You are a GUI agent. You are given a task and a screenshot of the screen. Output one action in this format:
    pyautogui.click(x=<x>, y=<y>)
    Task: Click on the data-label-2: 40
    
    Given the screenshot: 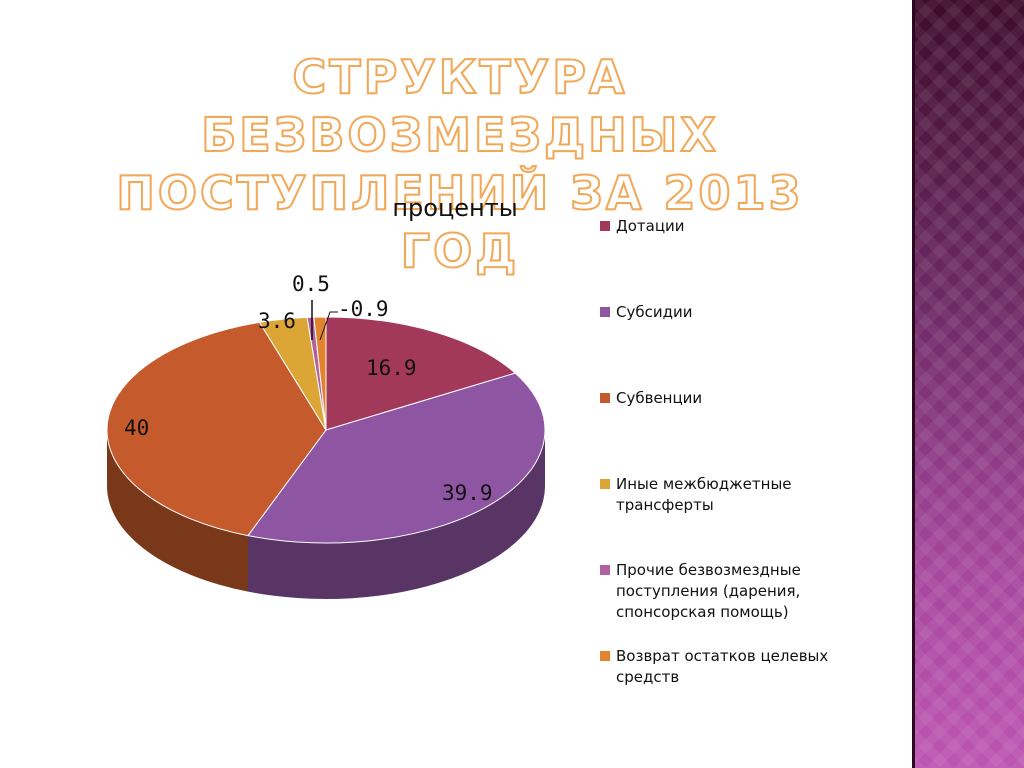 What is the action you would take?
    pyautogui.click(x=136, y=428)
    